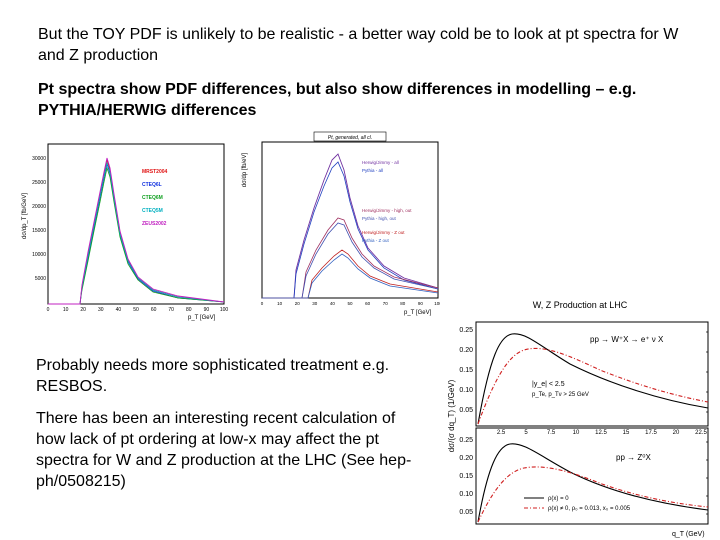 The image size is (720, 540). Describe the element at coordinates (466, 350) in the screenshot. I see `fig3-upper-ytick: 0.20` at that location.